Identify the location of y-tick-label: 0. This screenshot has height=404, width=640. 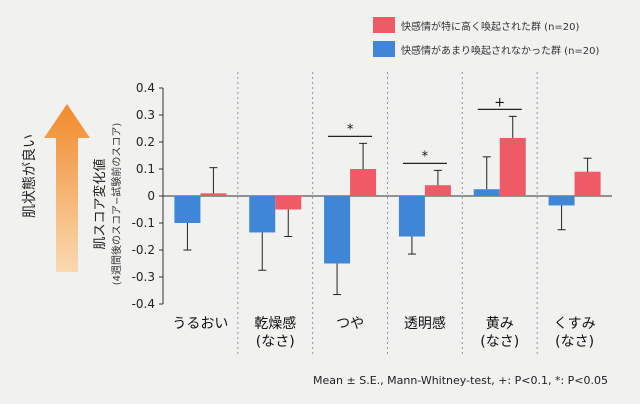
(151, 196).